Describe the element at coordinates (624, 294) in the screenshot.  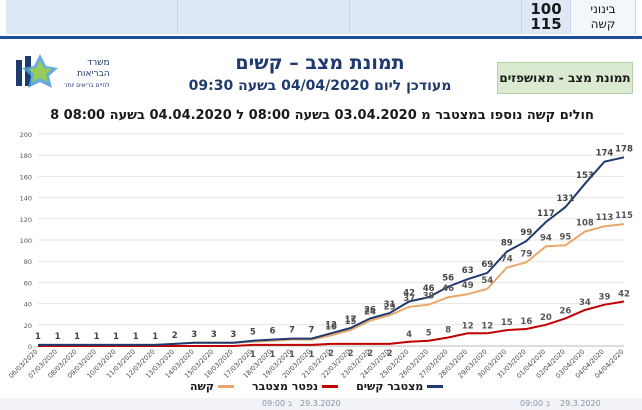
I see `data-label-deaths: 42` at that location.